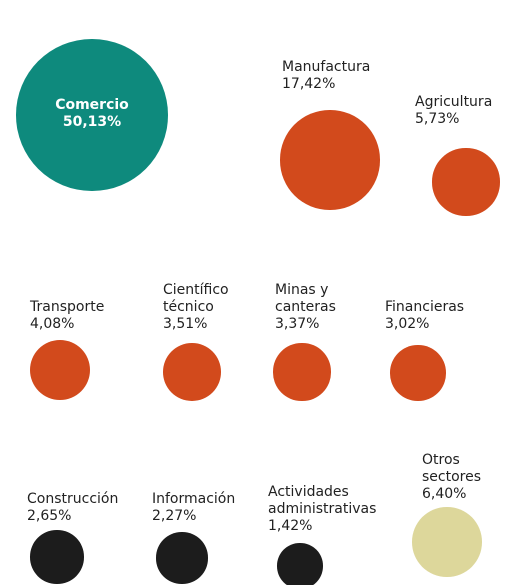 The height and width of the screenshot is (585, 507). I want to click on value-label: 5,73%, so click(437, 119).